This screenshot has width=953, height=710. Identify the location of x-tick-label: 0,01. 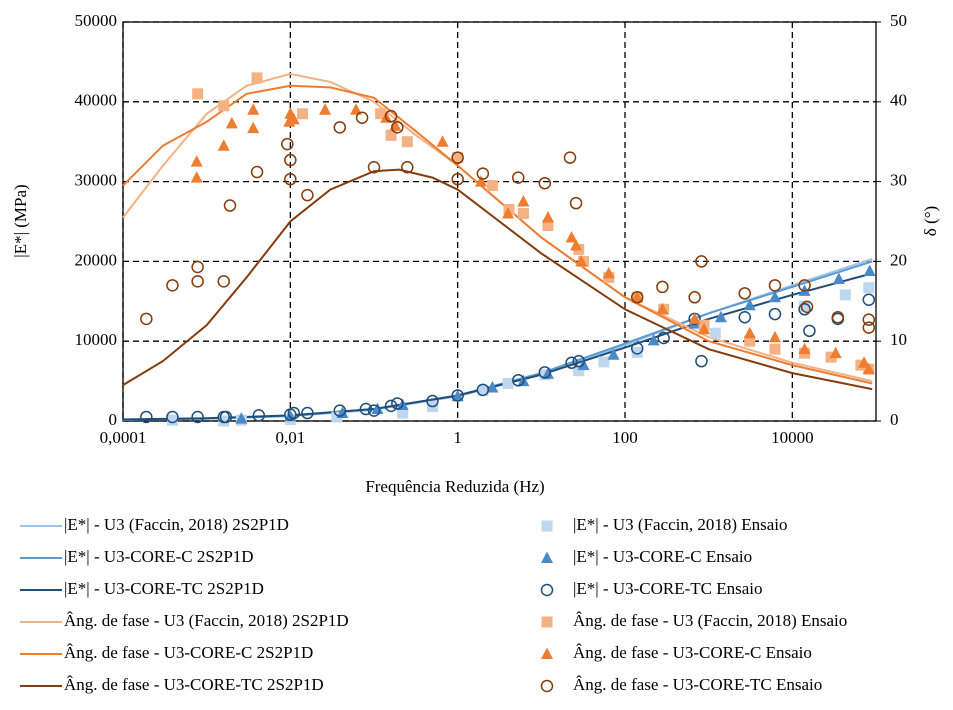
(290, 437).